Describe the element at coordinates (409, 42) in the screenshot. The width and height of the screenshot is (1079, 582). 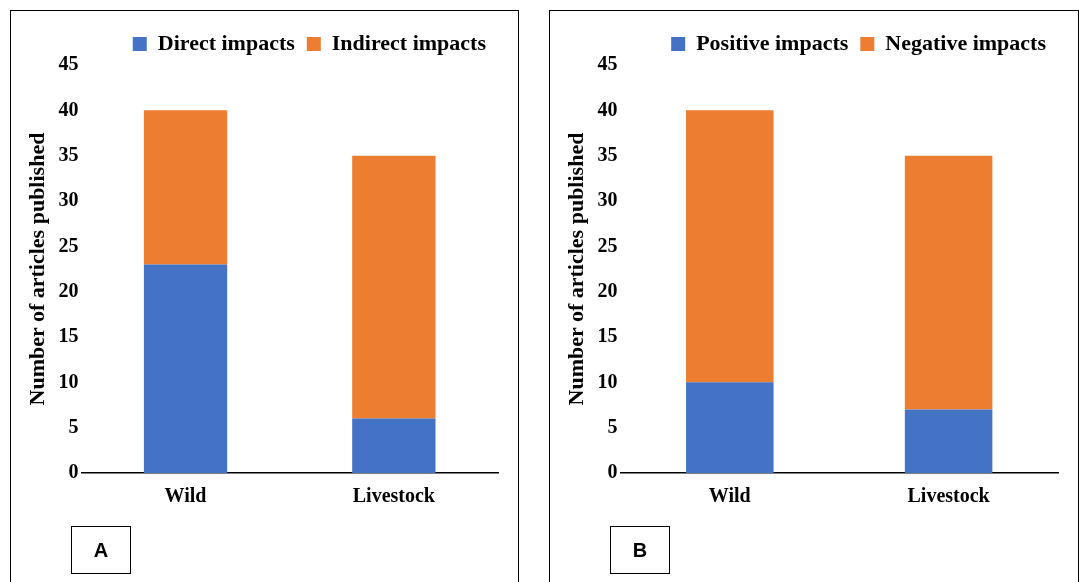
I see `legend-label: Indirect impacts` at that location.